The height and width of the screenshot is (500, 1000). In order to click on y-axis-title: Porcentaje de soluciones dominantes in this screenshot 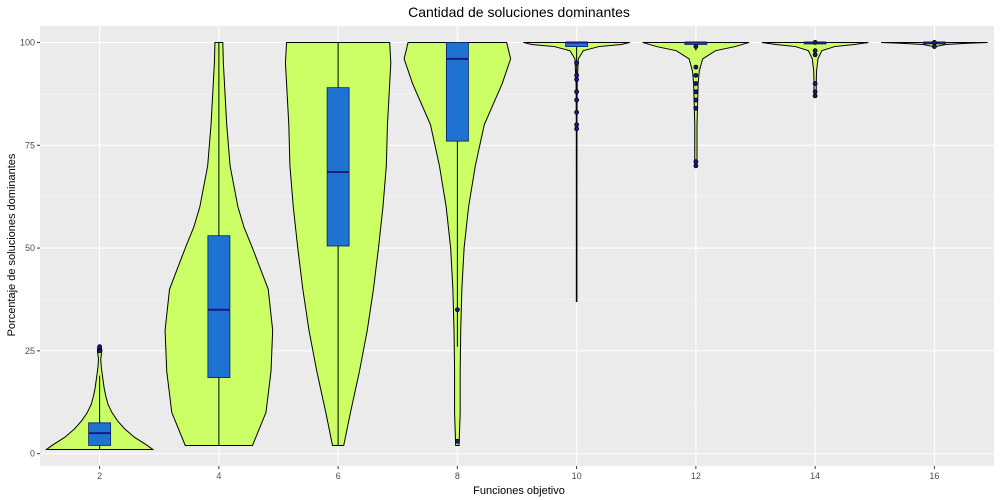, I will do `click(12, 244)`.